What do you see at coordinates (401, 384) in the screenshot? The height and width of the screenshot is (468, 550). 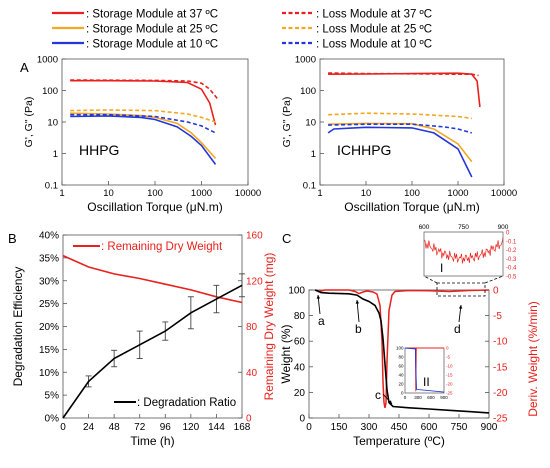 I see `c-inset-ii-y-tick-label: 20` at bounding box center [401, 384].